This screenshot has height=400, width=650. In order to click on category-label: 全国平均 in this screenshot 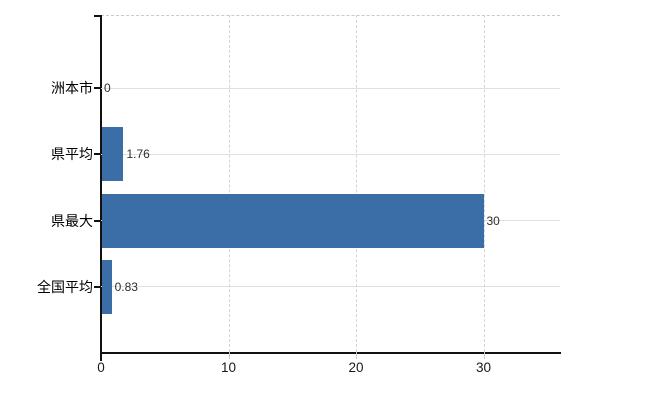, I will do `click(65, 286)`.